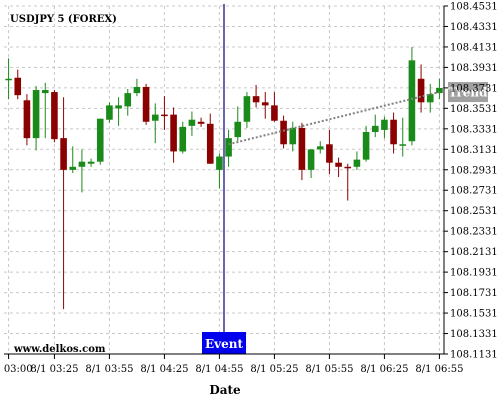  What do you see at coordinates (225, 390) in the screenshot?
I see `x-axis-label: Date` at bounding box center [225, 390].